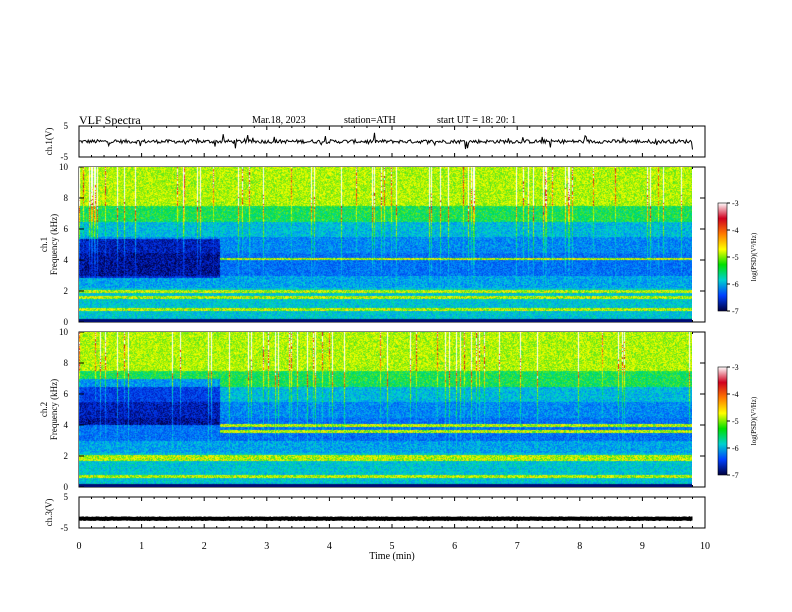 Image resolution: width=792 pixels, height=612 pixels. What do you see at coordinates (392, 512) in the screenshot?
I see `ch3-frame` at bounding box center [392, 512].